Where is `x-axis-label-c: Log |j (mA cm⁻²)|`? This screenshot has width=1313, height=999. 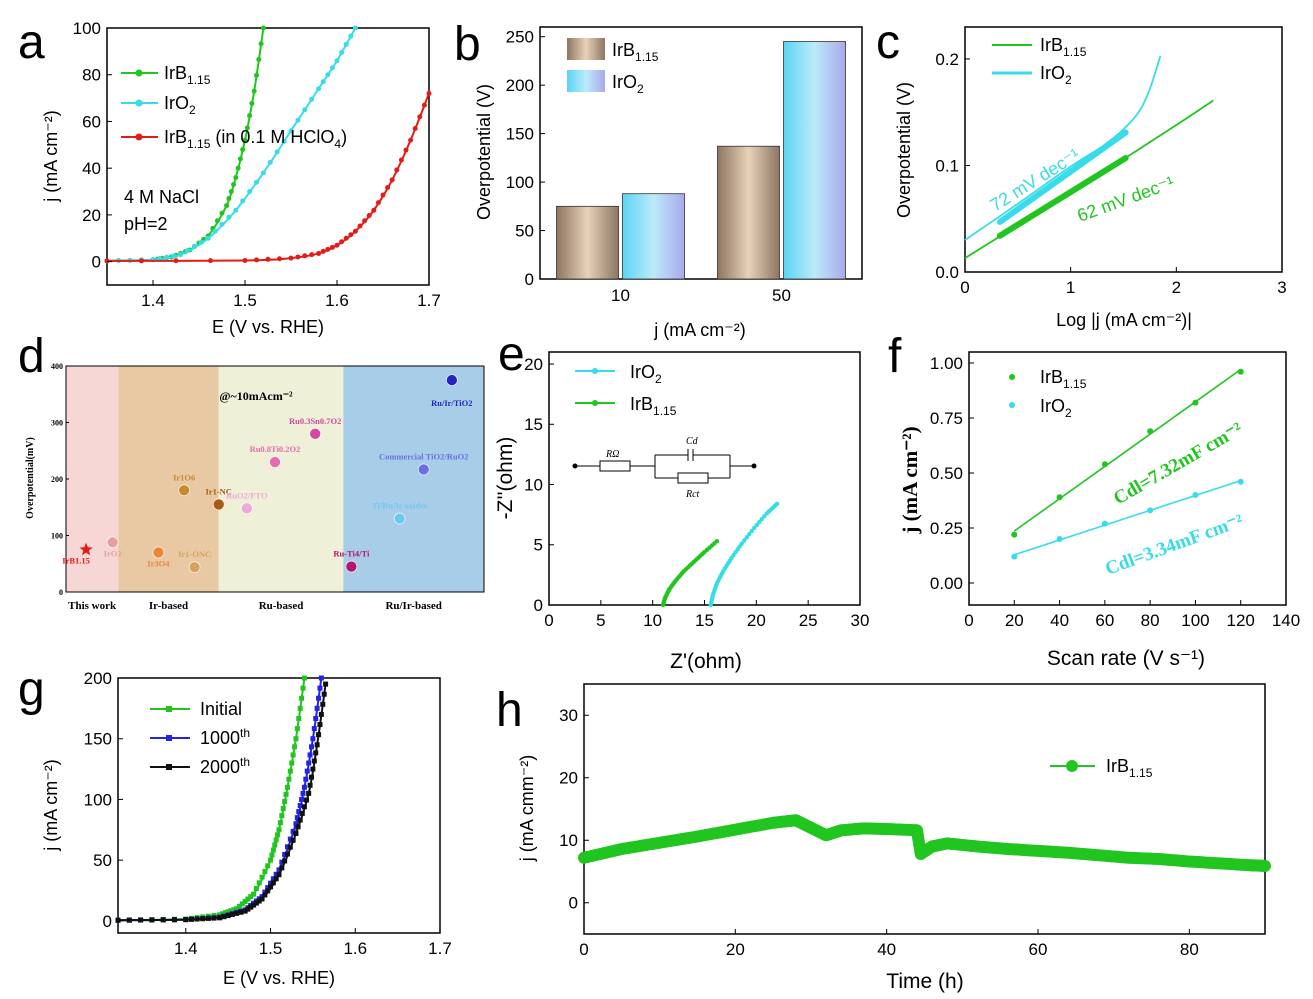
x-axis-label-c: Log |j (mA cm⁻²)| is located at coordinates (1124, 320).